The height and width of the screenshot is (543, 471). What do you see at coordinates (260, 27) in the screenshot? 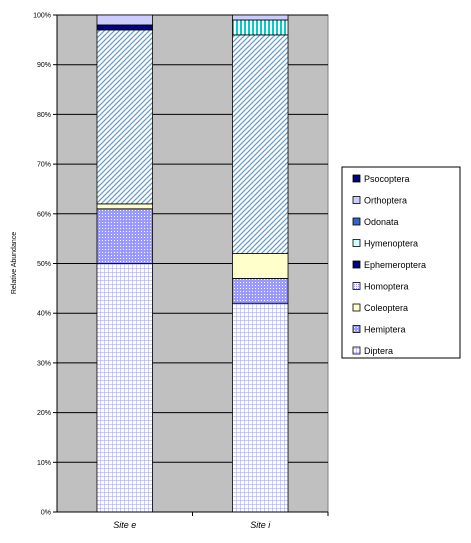
I see `bar-segment-hymenoptera` at bounding box center [260, 27].